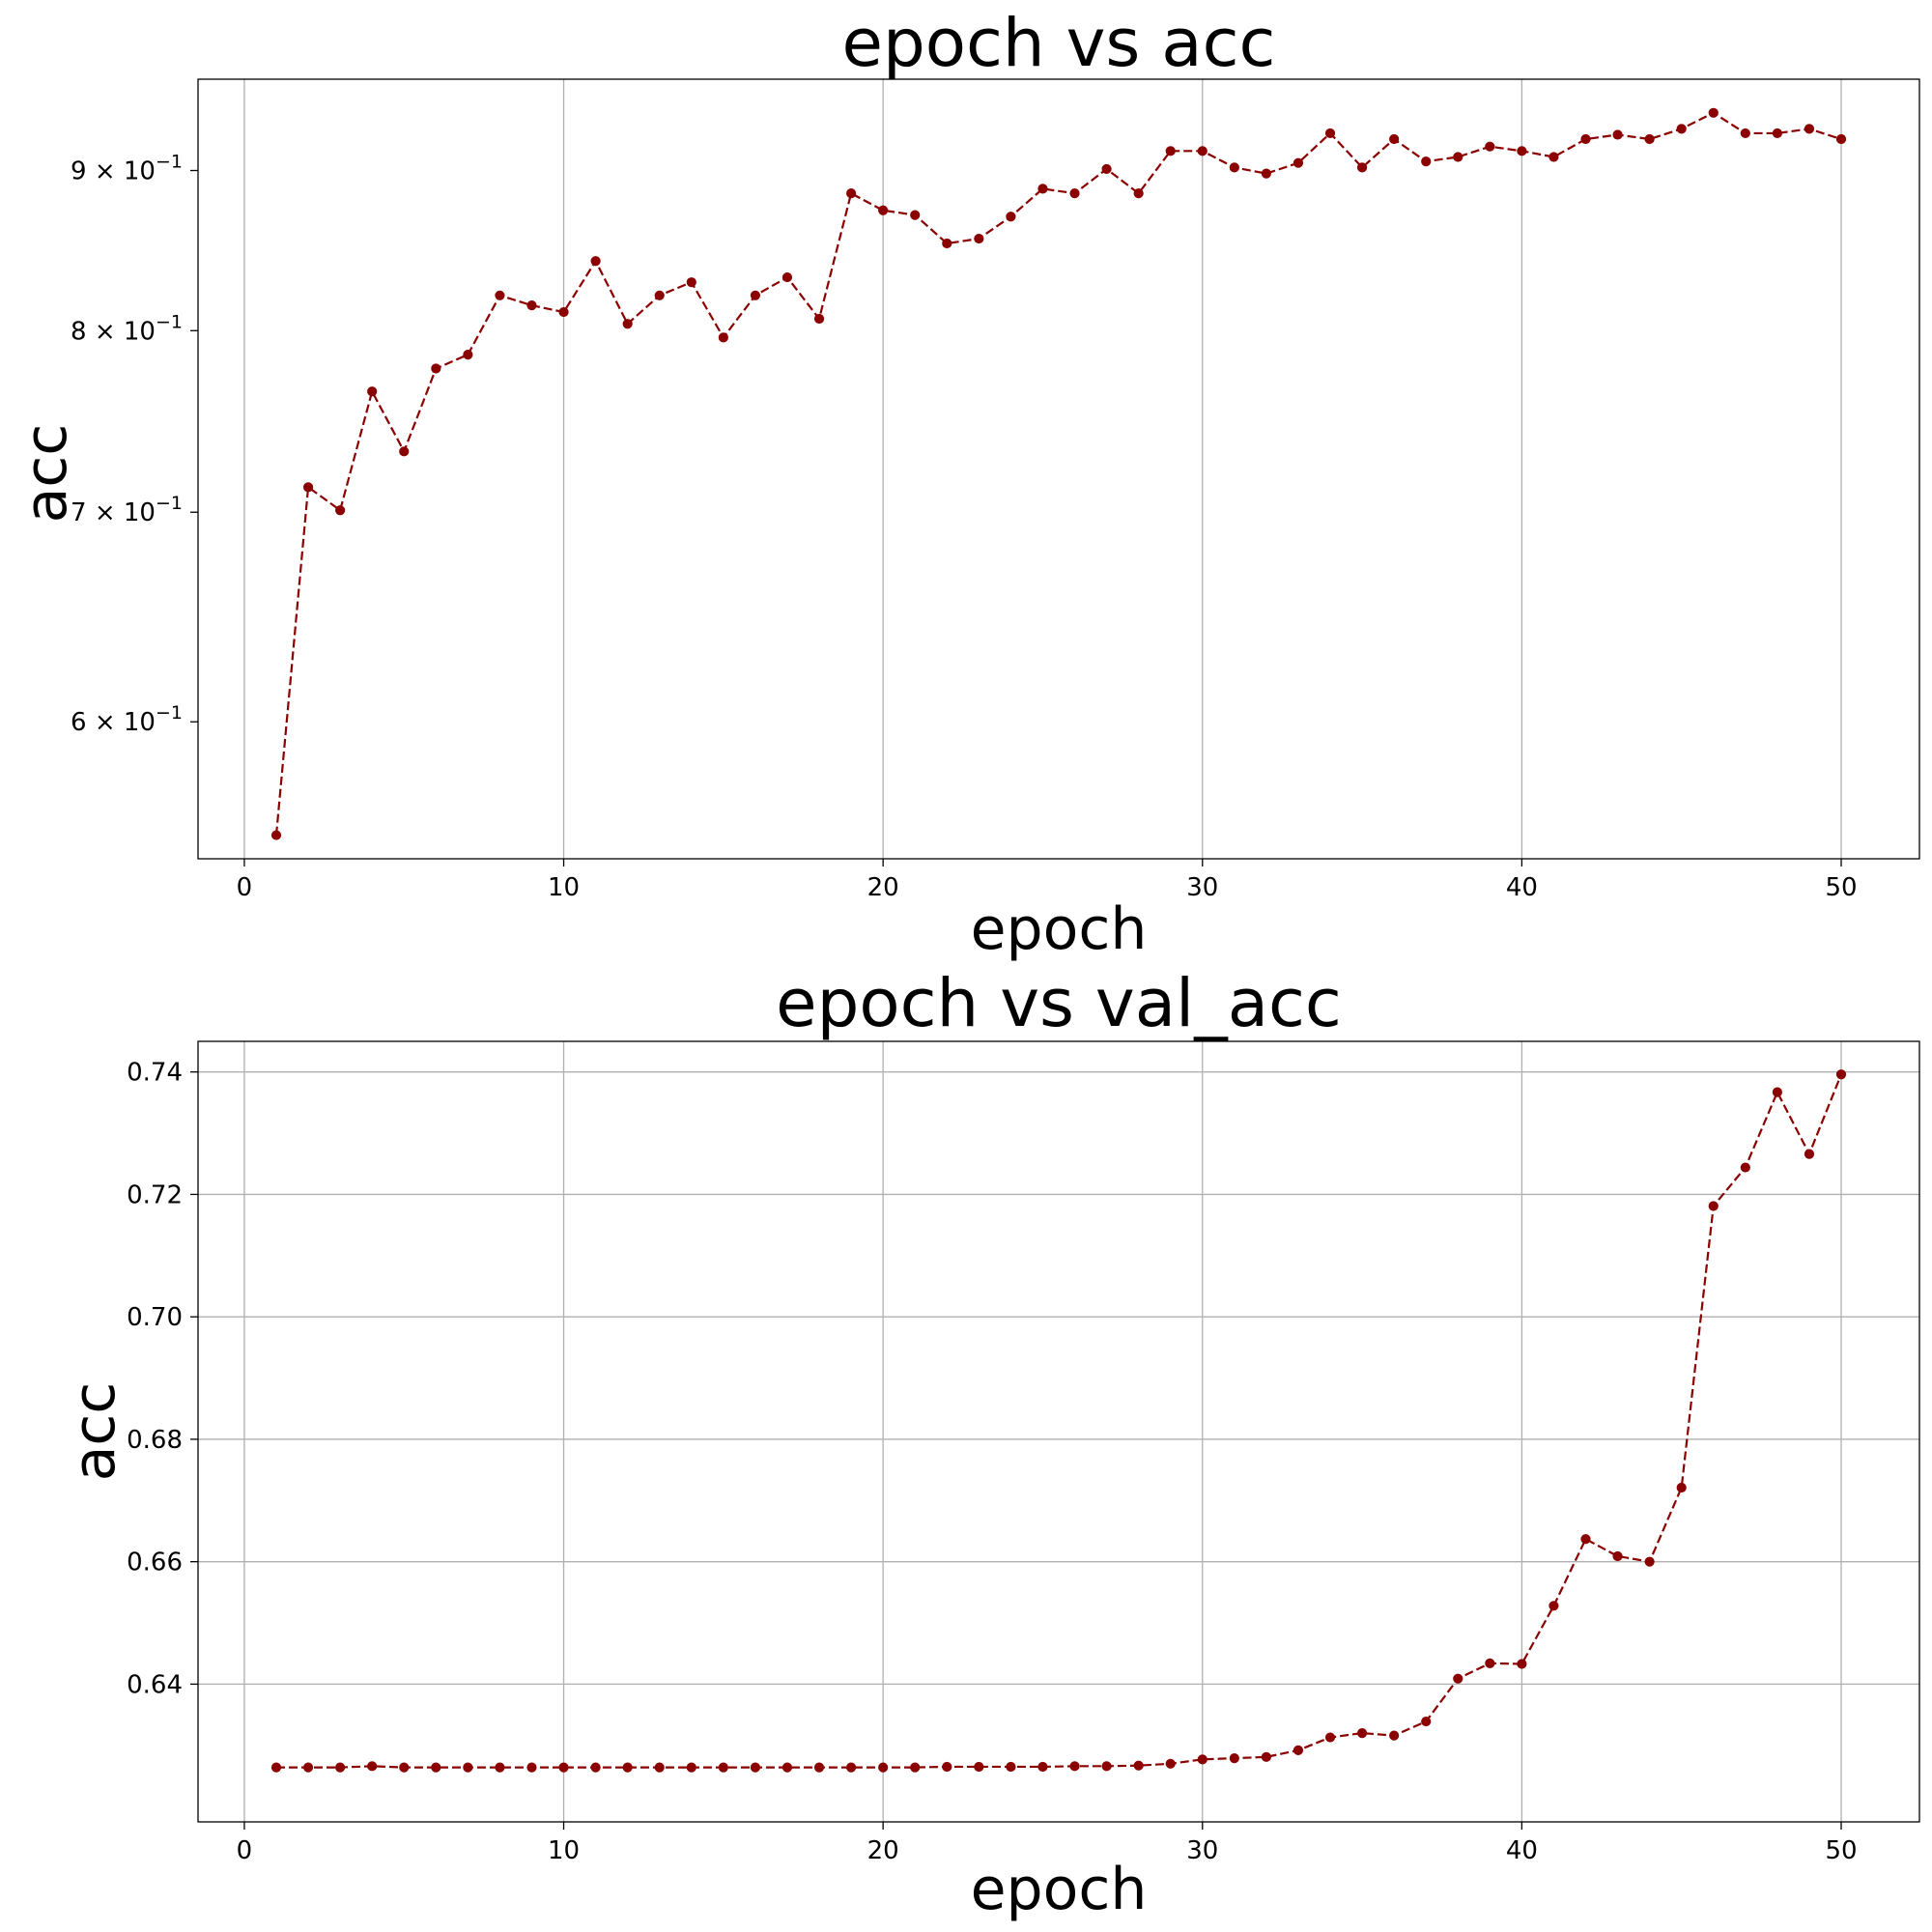 The image size is (1932, 1932). What do you see at coordinates (1841, 1850) in the screenshot?
I see `val-acc-x-tick-label: 50` at bounding box center [1841, 1850].